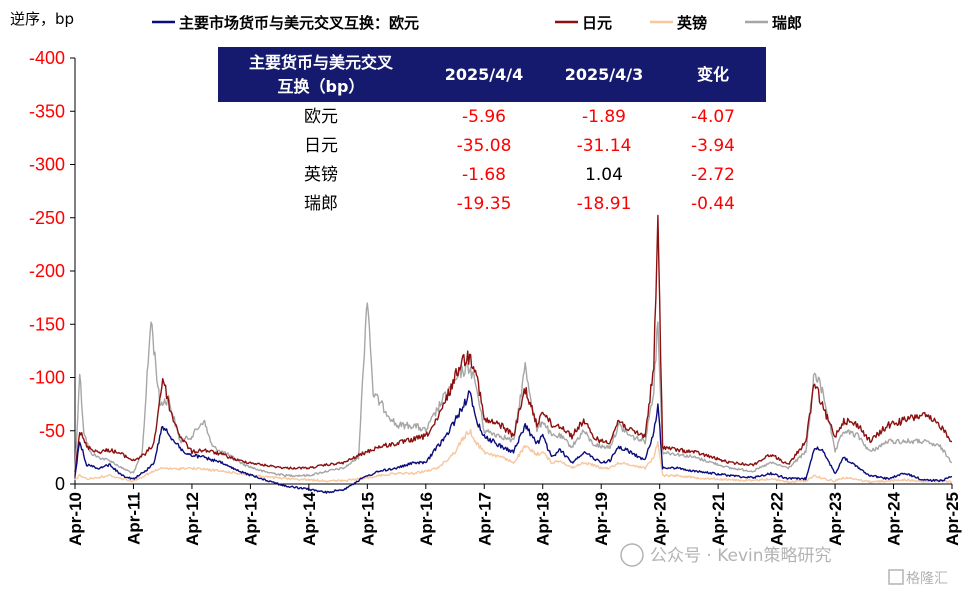 This screenshot has width=967, height=594. I want to click on wechat-icon, so click(632, 555).